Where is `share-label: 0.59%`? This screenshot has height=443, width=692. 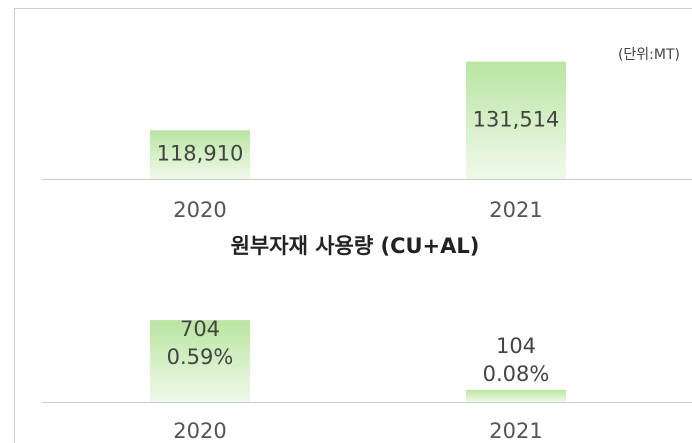
share-label: 0.59% is located at coordinates (200, 357).